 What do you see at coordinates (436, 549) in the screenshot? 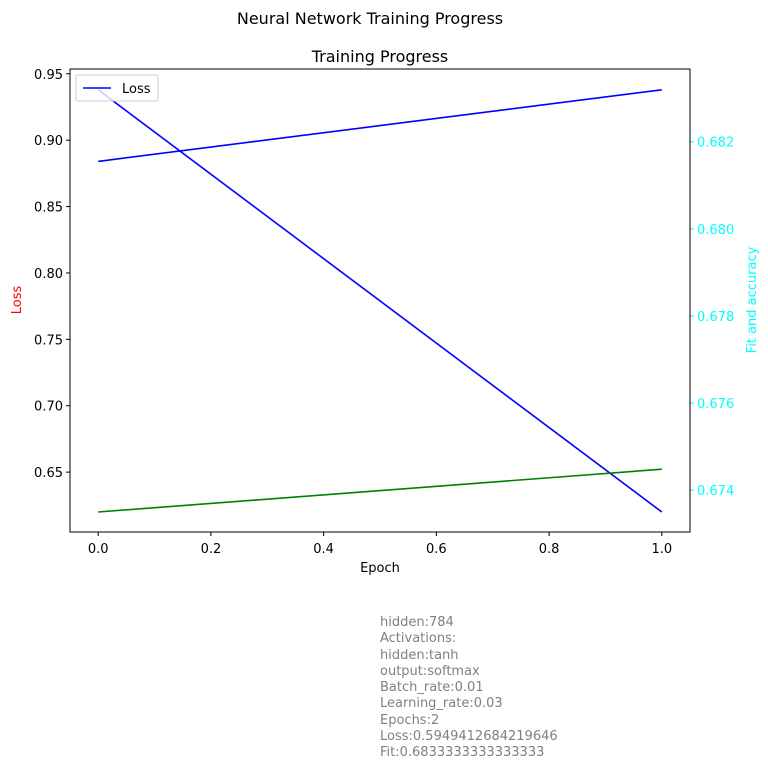
I see `x-tick-label-3: 0.6` at bounding box center [436, 549].